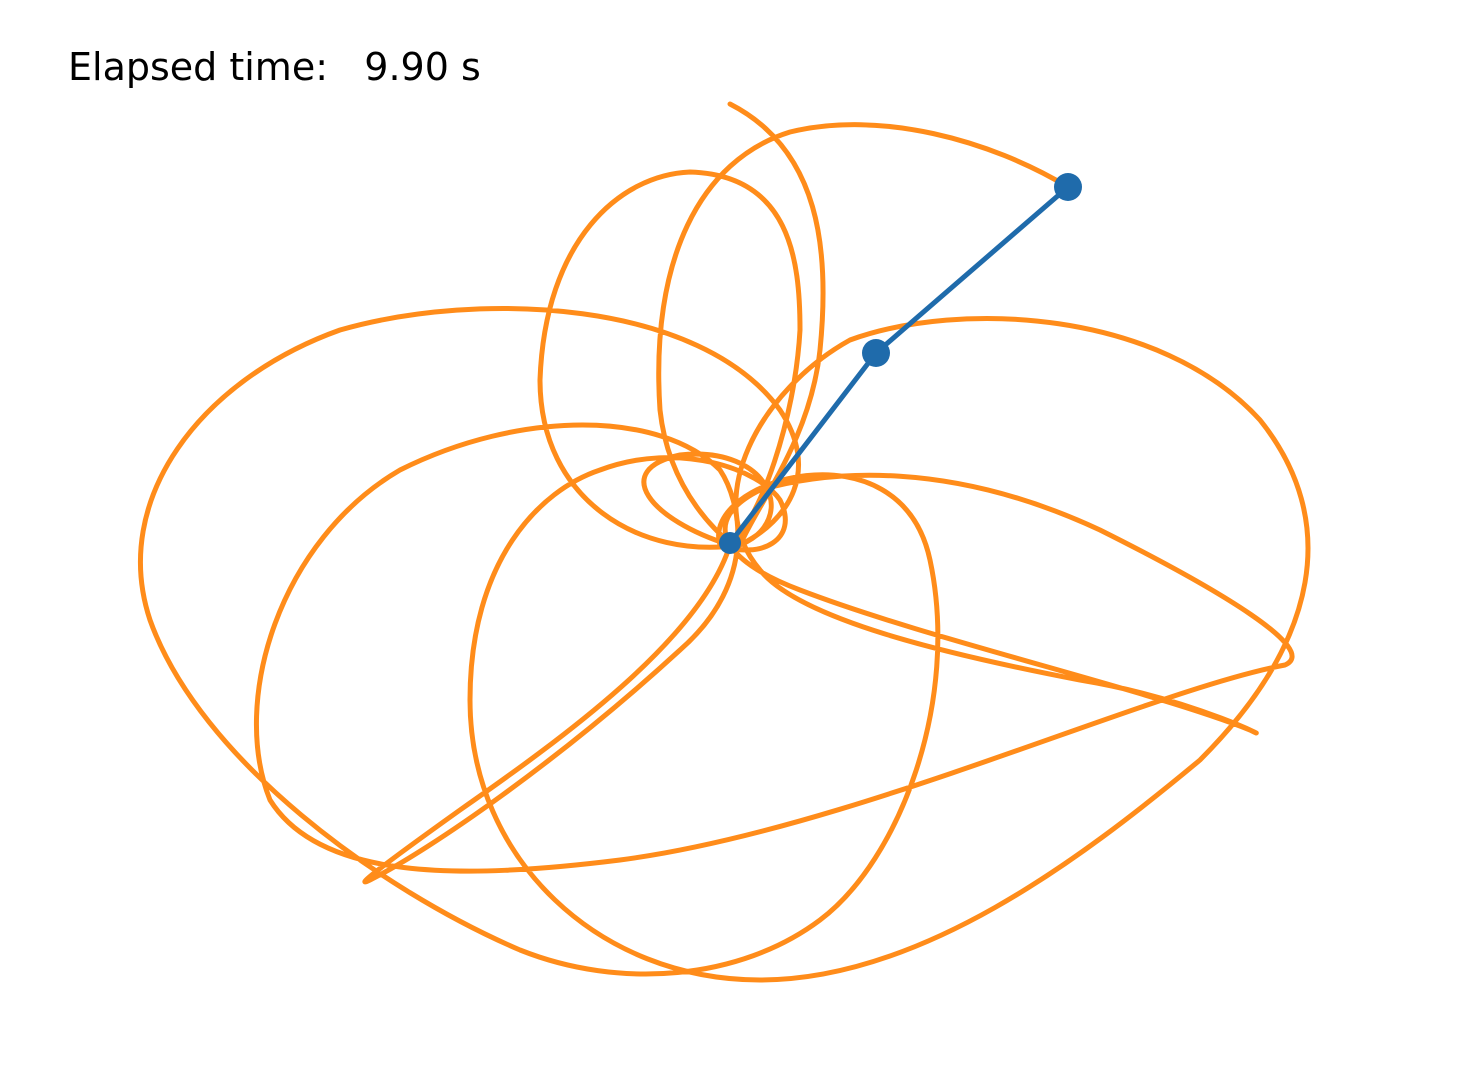  What do you see at coordinates (406, 67) in the screenshot?
I see `elapsed-time-value: 9.90` at bounding box center [406, 67].